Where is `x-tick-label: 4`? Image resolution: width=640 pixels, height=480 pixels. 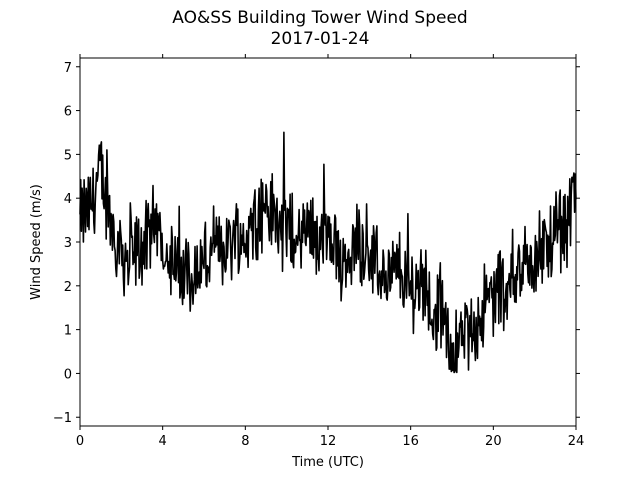 x-tick-label: 4 is located at coordinates (163, 441).